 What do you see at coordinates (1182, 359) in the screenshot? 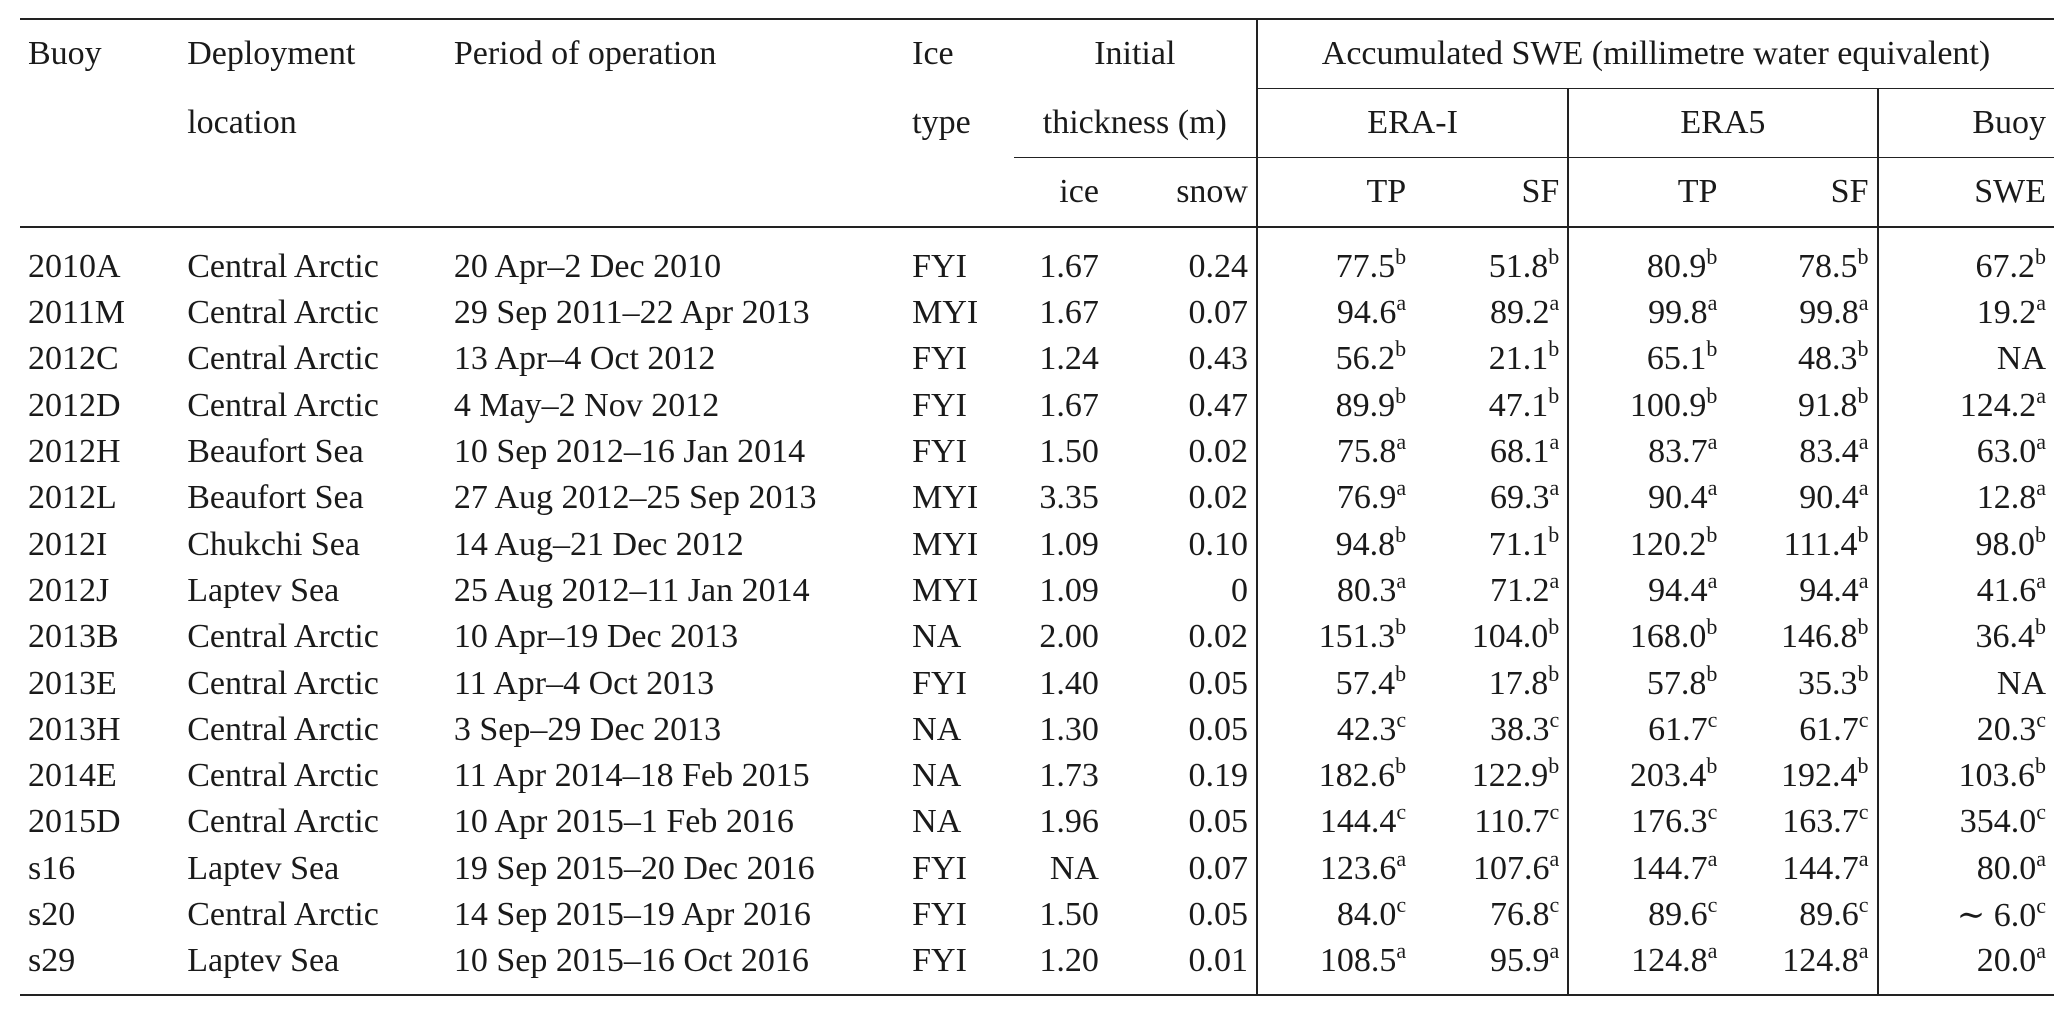
I see `cell-snow-thickness: 0.43` at bounding box center [1182, 359].